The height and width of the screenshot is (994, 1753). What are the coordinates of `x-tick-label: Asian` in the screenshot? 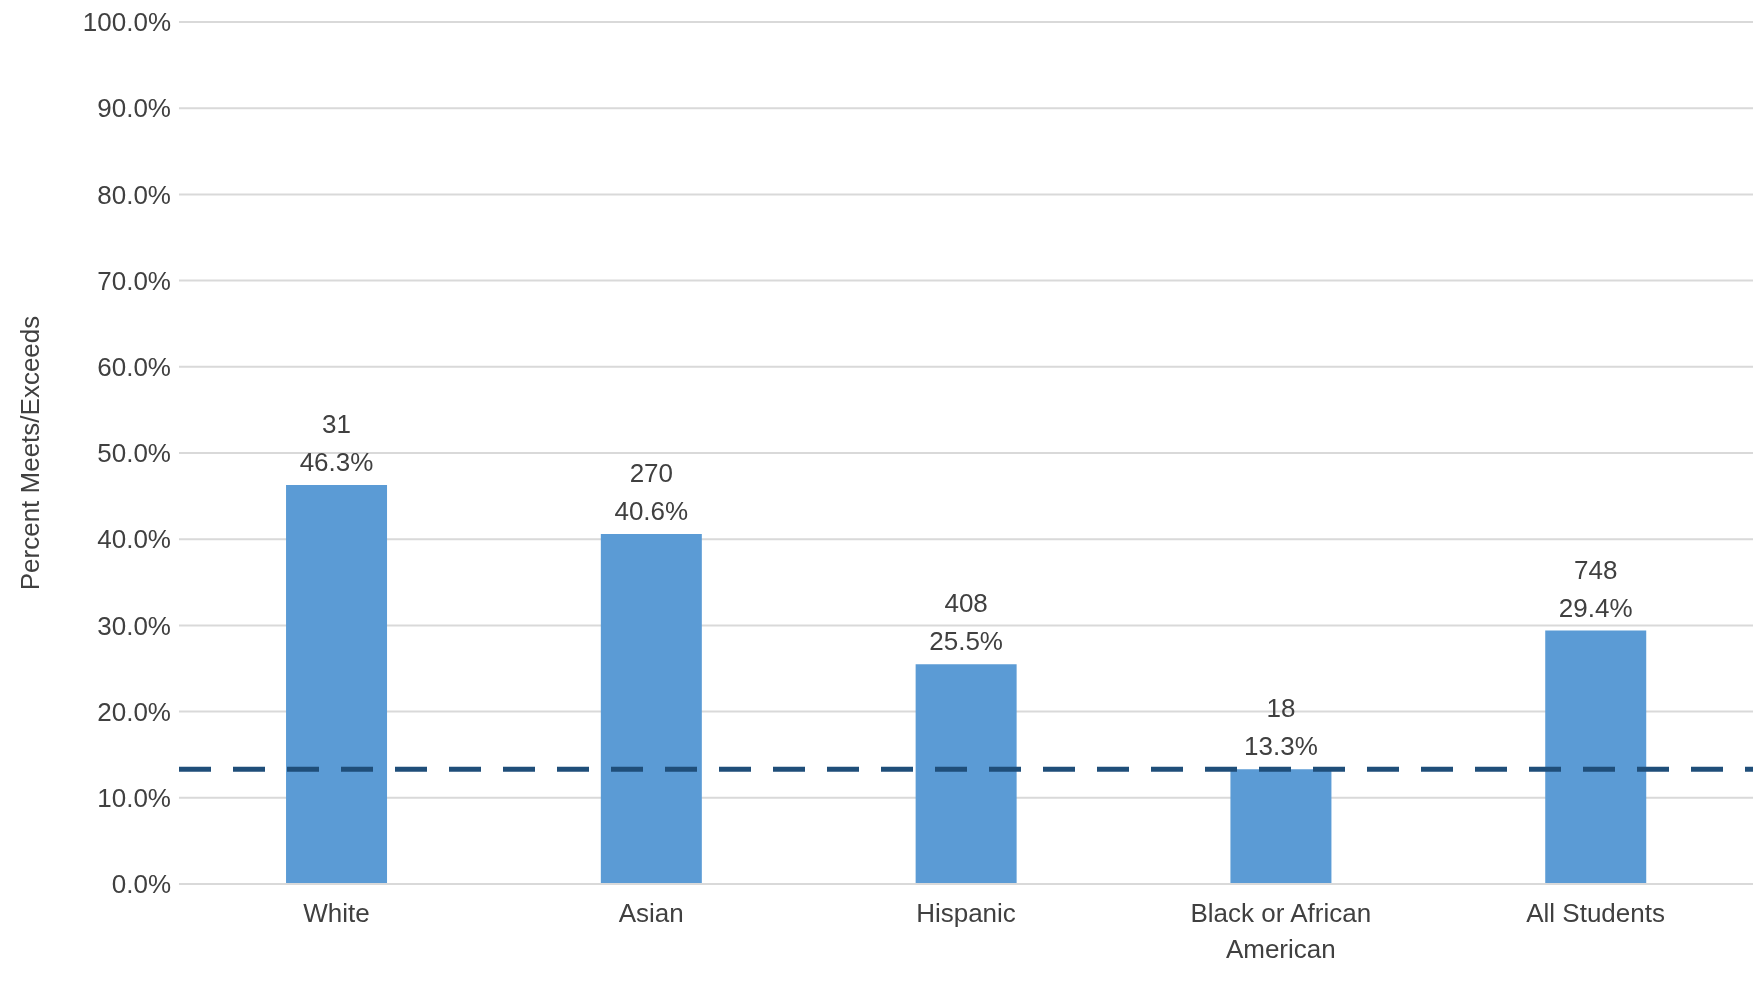 It's located at (651, 913).